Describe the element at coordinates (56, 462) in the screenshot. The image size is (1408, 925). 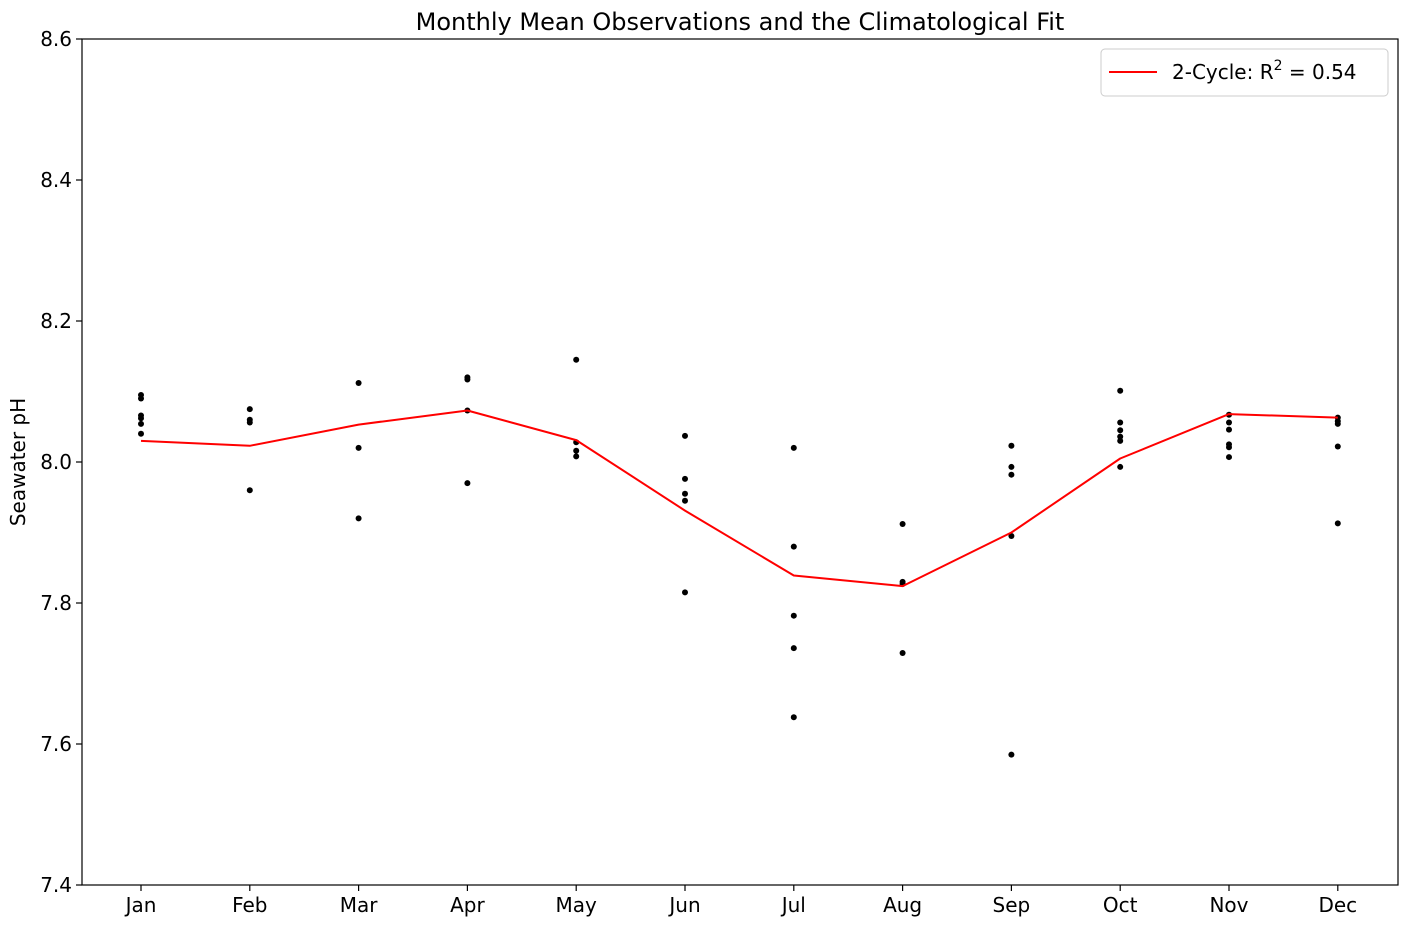
I see `y-tick-label: 8.0` at that location.